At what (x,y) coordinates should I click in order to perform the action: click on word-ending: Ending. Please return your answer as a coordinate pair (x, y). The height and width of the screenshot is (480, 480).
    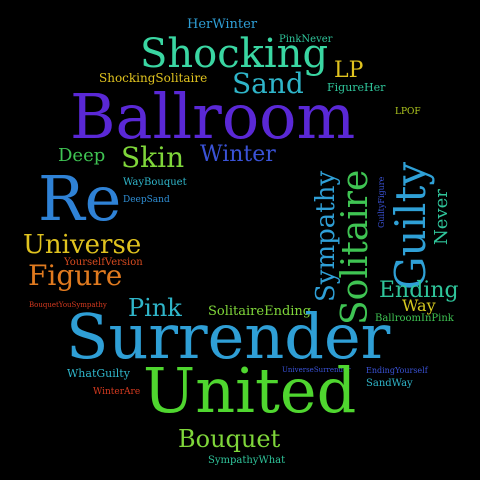
    Looking at the image, I should click on (419, 290).